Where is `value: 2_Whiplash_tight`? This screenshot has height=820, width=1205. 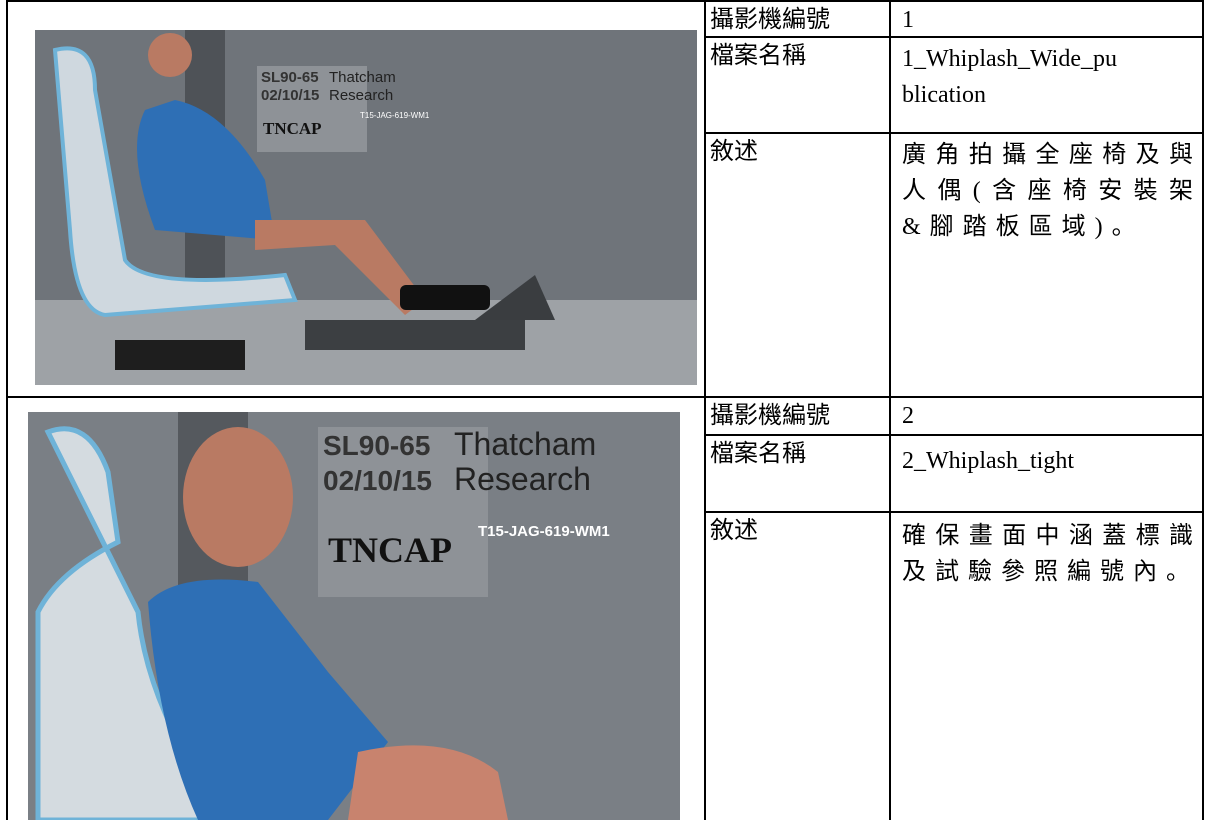
value: 2_Whiplash_tight is located at coordinates (988, 461).